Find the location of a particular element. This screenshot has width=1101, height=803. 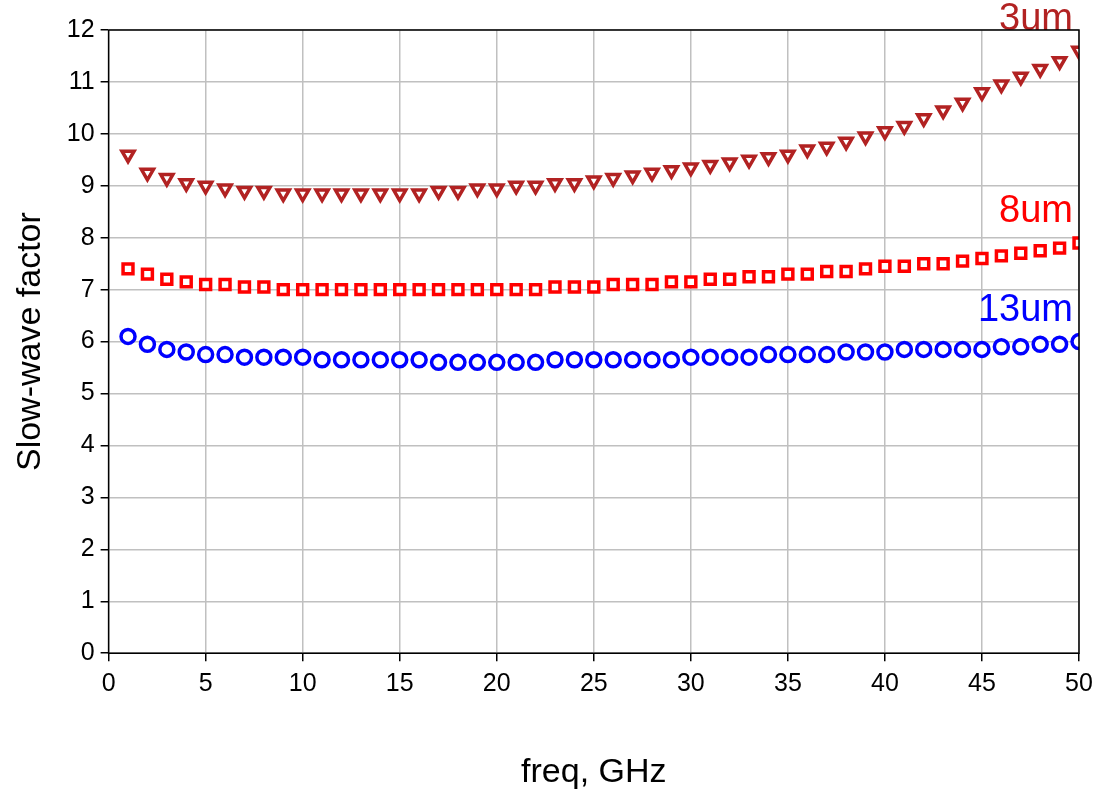

x-tick-label: 30 is located at coordinates (690, 682).